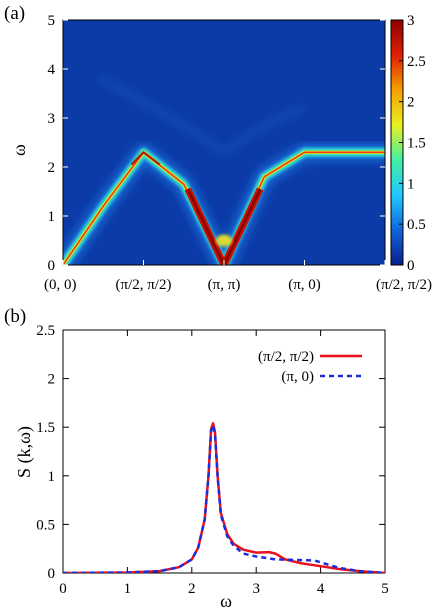 This screenshot has width=436, height=613. What do you see at coordinates (411, 184) in the screenshot?
I see `colorbar-tick-label: 1` at bounding box center [411, 184].